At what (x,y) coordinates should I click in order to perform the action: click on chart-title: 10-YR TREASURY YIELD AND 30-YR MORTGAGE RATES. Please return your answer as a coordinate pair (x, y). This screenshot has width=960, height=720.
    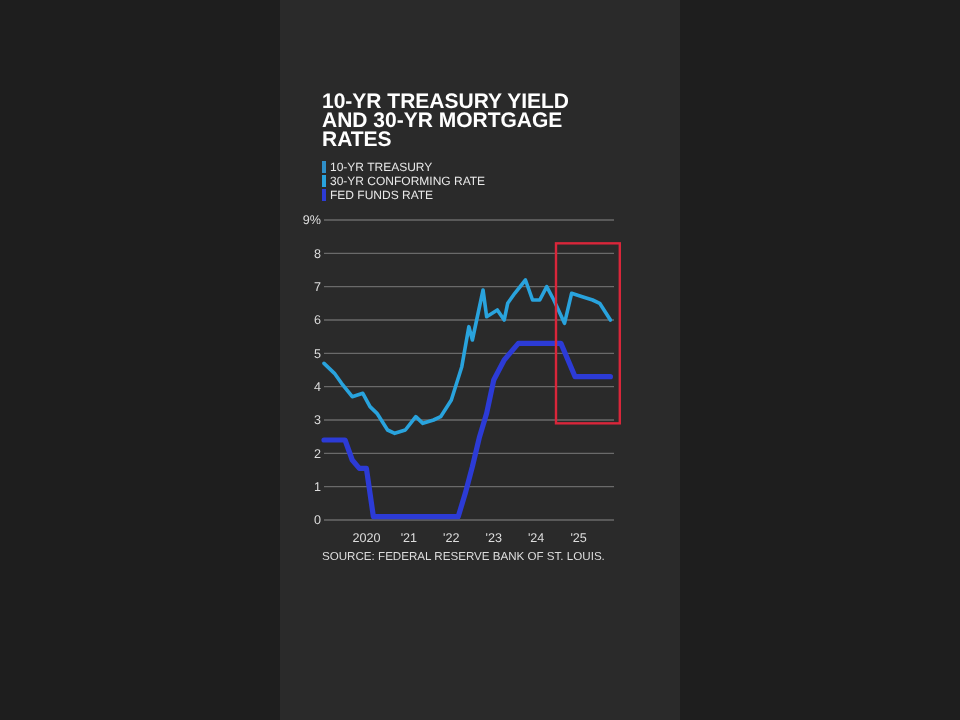
    Looking at the image, I should click on (446, 121).